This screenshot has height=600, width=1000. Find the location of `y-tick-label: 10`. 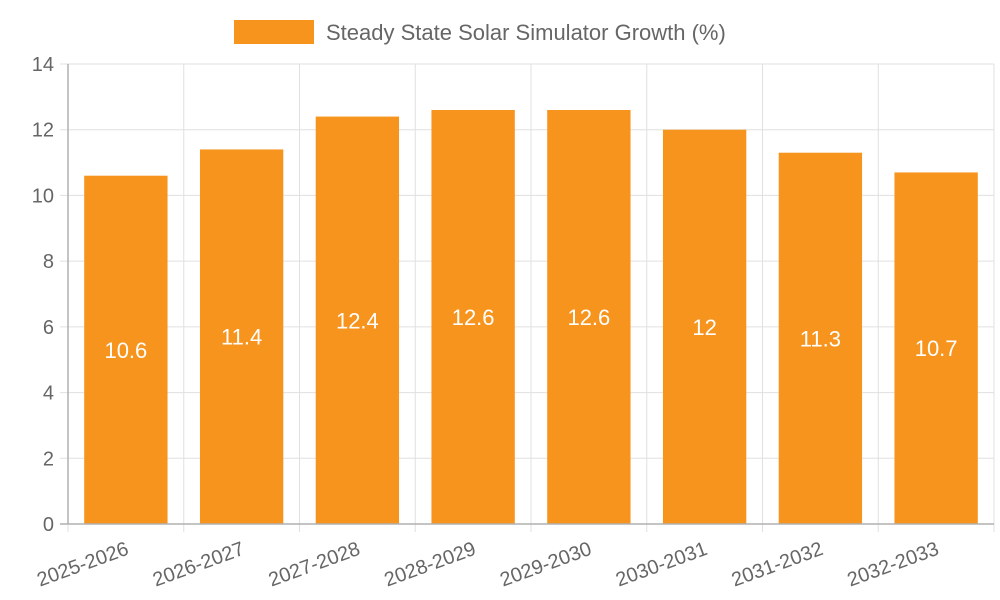

y-tick-label: 10 is located at coordinates (43, 196).